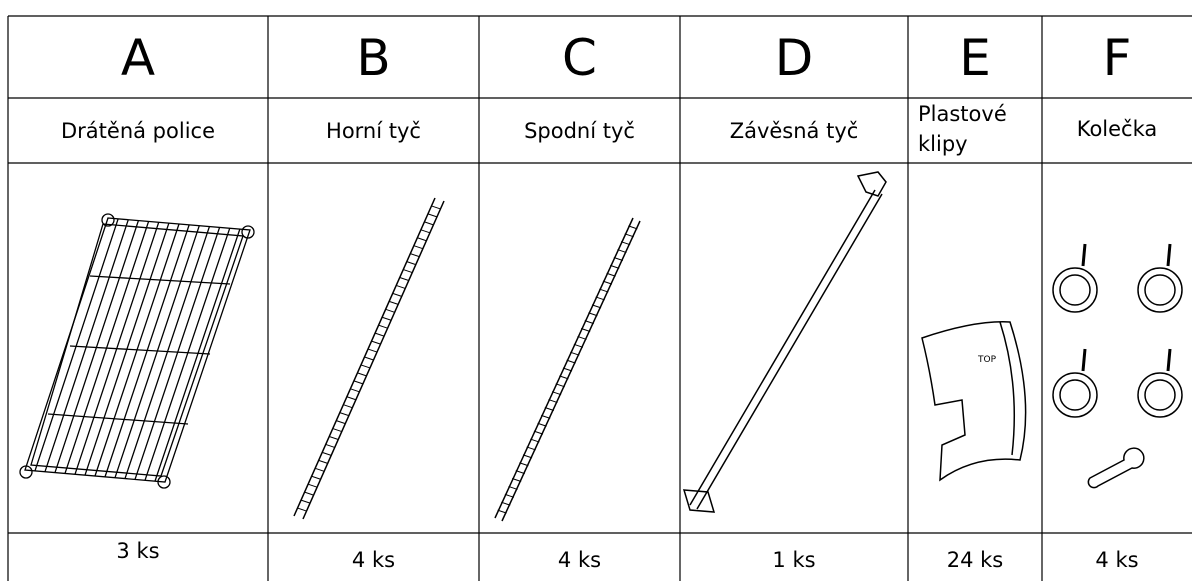 The width and height of the screenshot is (1192, 581). What do you see at coordinates (962, 129) in the screenshot?
I see `part-name: Plastové klipy` at bounding box center [962, 129].